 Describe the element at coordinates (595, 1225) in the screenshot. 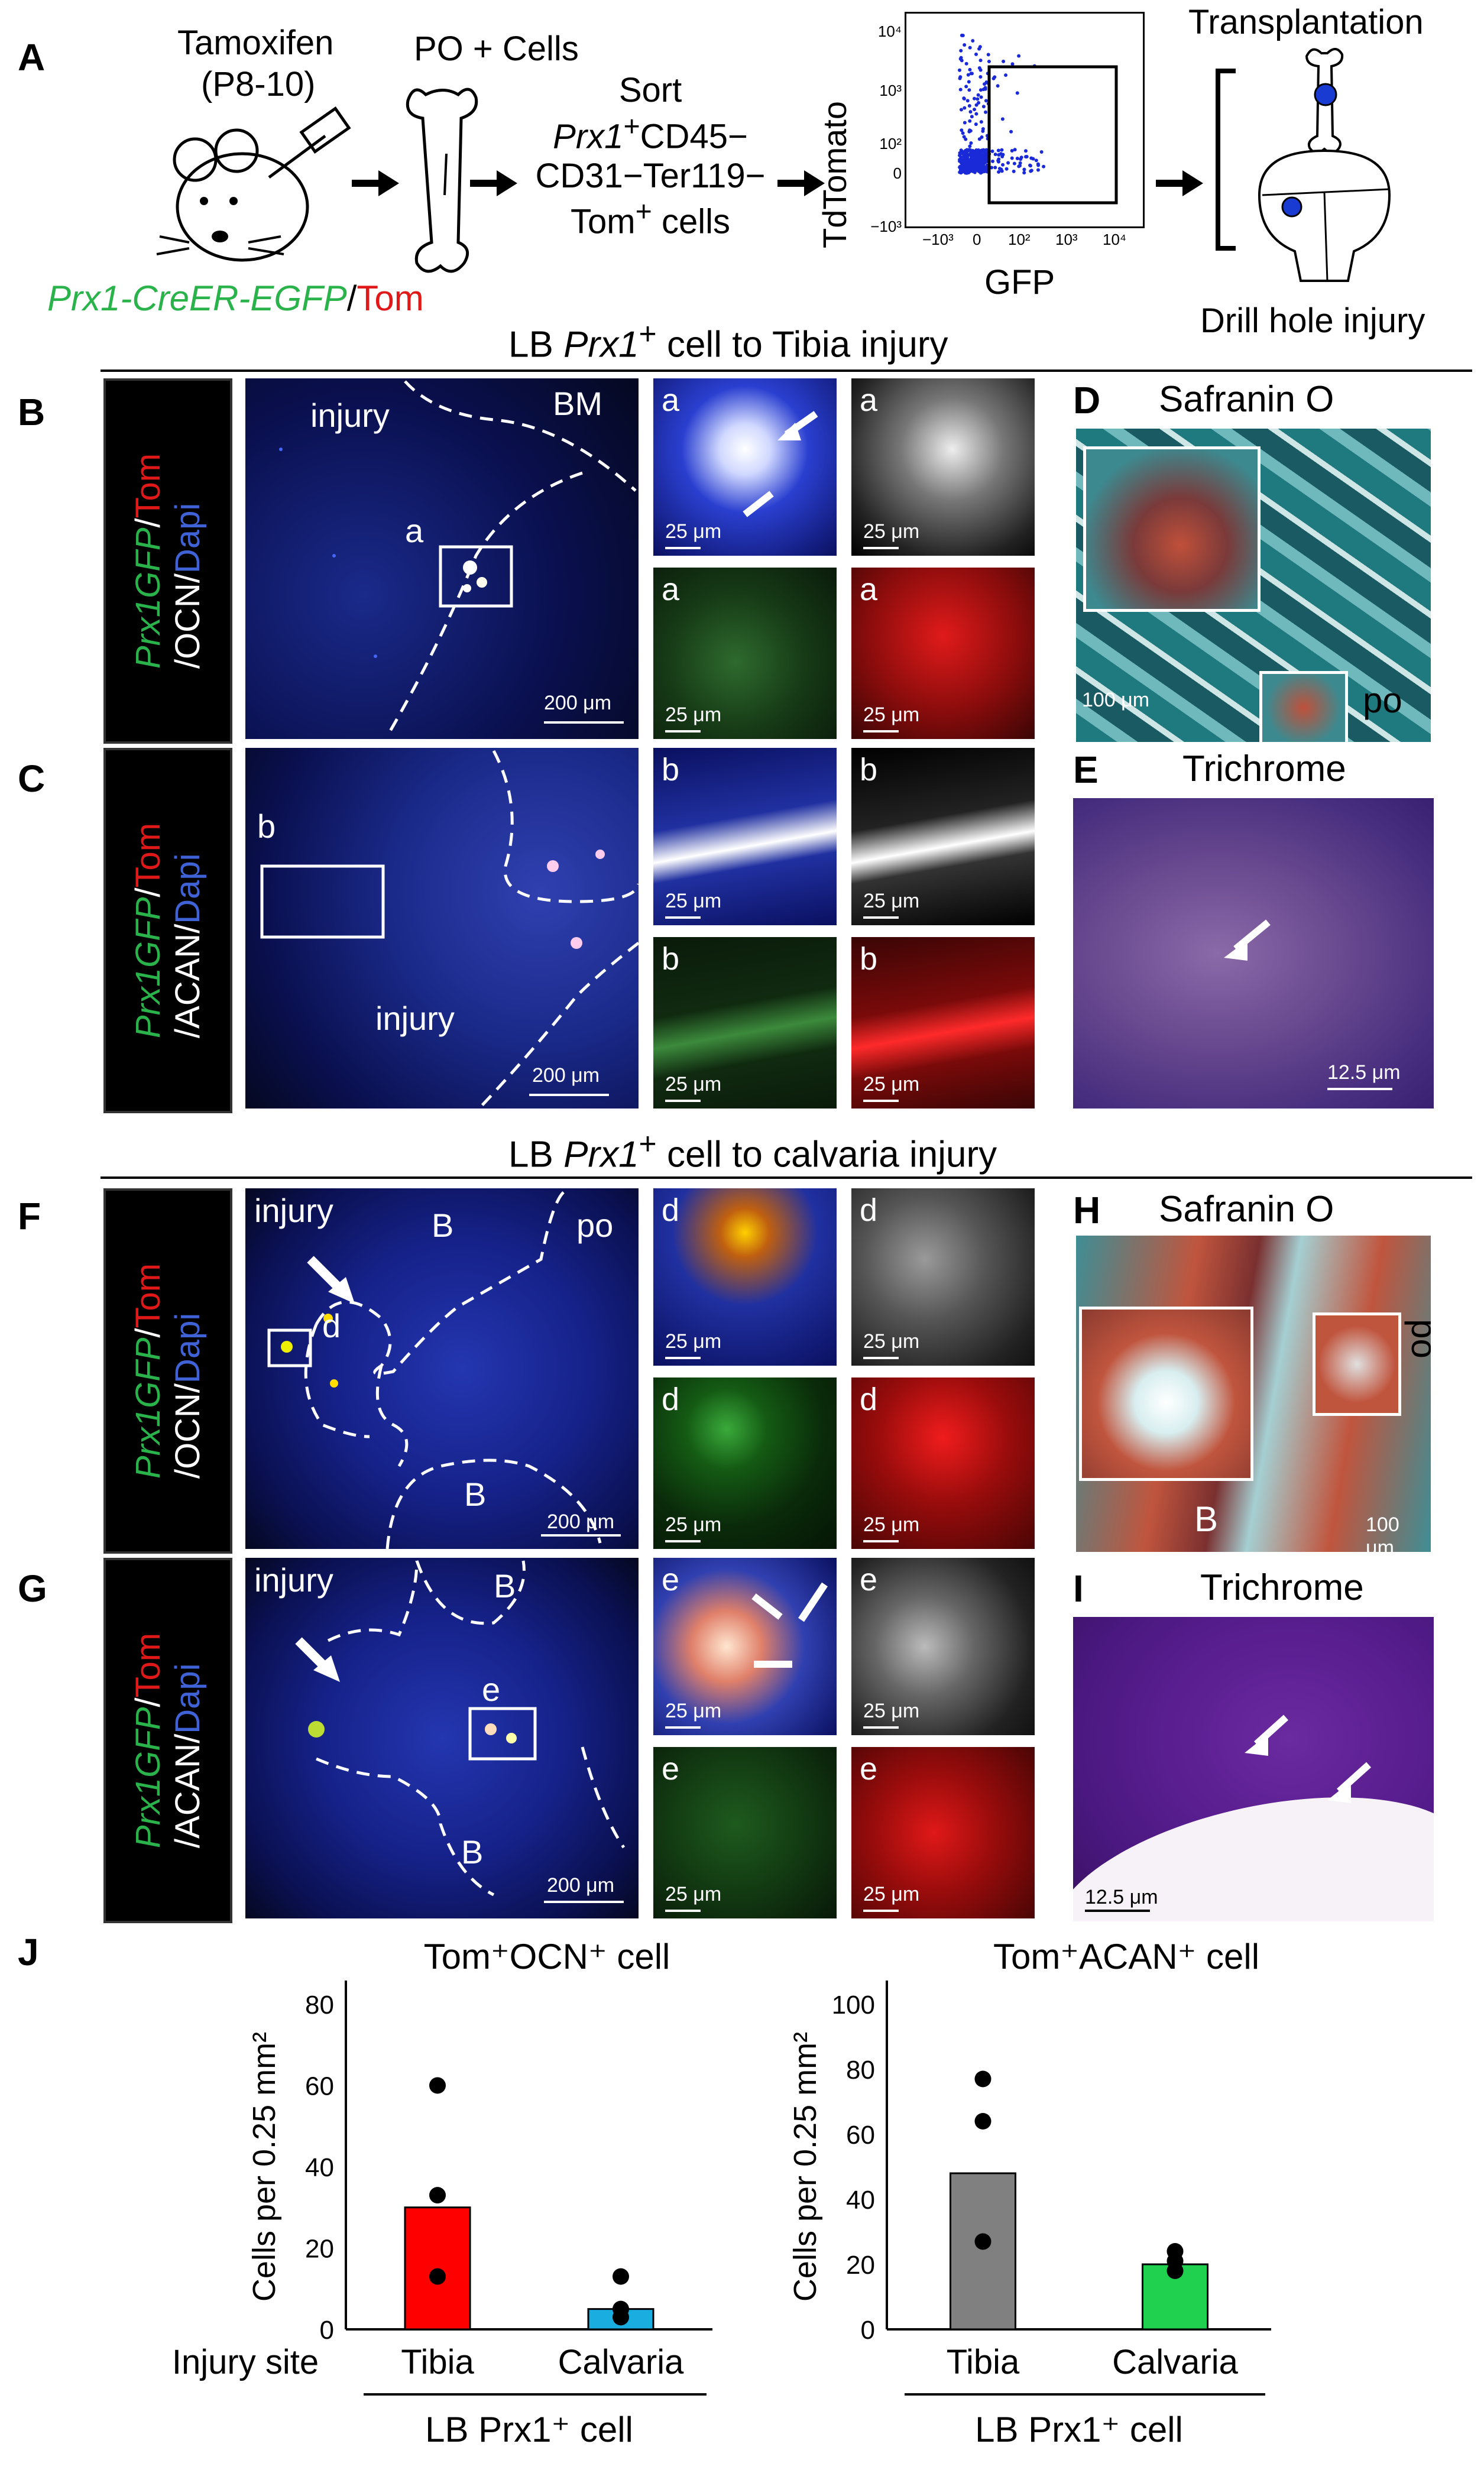

I see `label-po: po` at that location.